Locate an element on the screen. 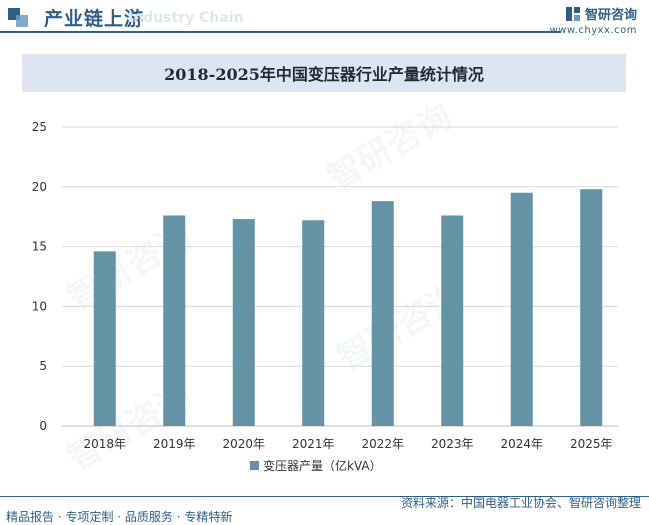  header-watermark: Industry Chain is located at coordinates (186, 18).